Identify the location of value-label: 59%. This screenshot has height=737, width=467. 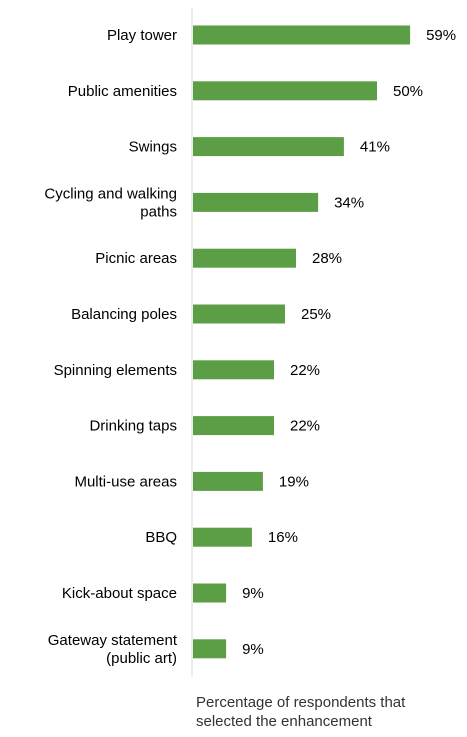
(441, 35).